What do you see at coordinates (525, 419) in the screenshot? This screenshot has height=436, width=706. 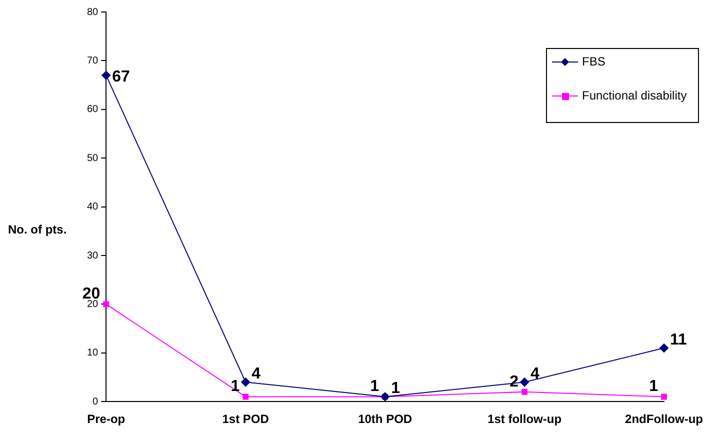 I see `x-tick-label: 1st follow-up` at bounding box center [525, 419].